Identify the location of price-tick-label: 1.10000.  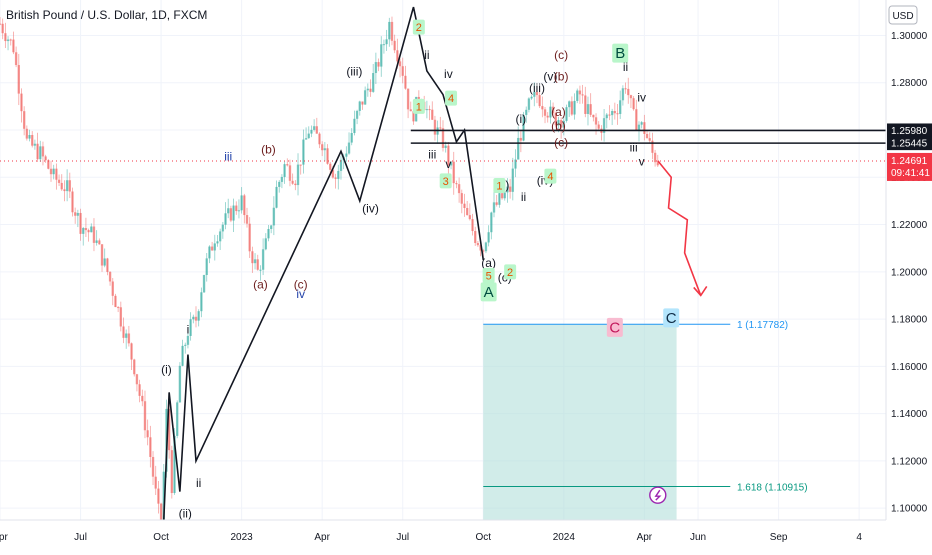
(909, 509).